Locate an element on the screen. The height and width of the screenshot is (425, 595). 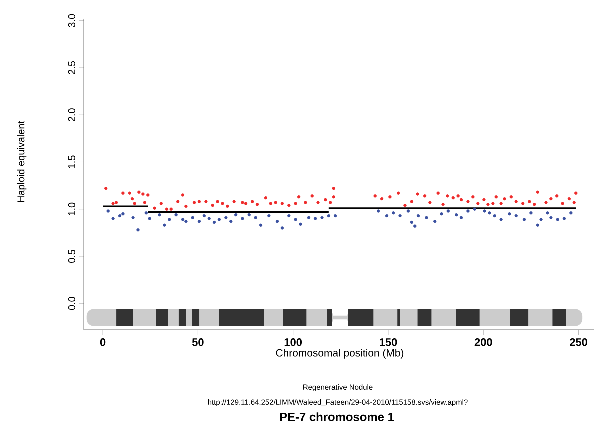
text: PE-7 chromosome 1 is located at coordinates (337, 417).